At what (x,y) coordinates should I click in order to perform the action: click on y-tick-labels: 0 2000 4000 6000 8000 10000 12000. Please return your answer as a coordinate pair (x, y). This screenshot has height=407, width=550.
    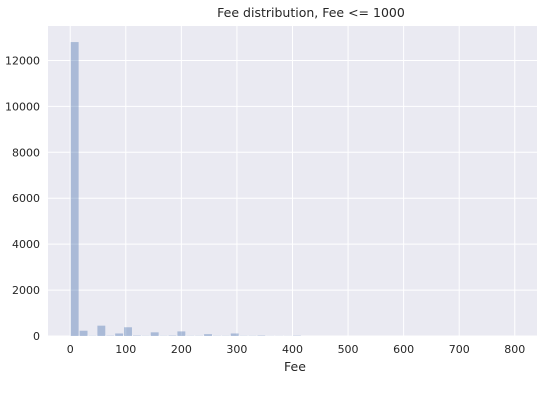
    Looking at the image, I should click on (22, 198).